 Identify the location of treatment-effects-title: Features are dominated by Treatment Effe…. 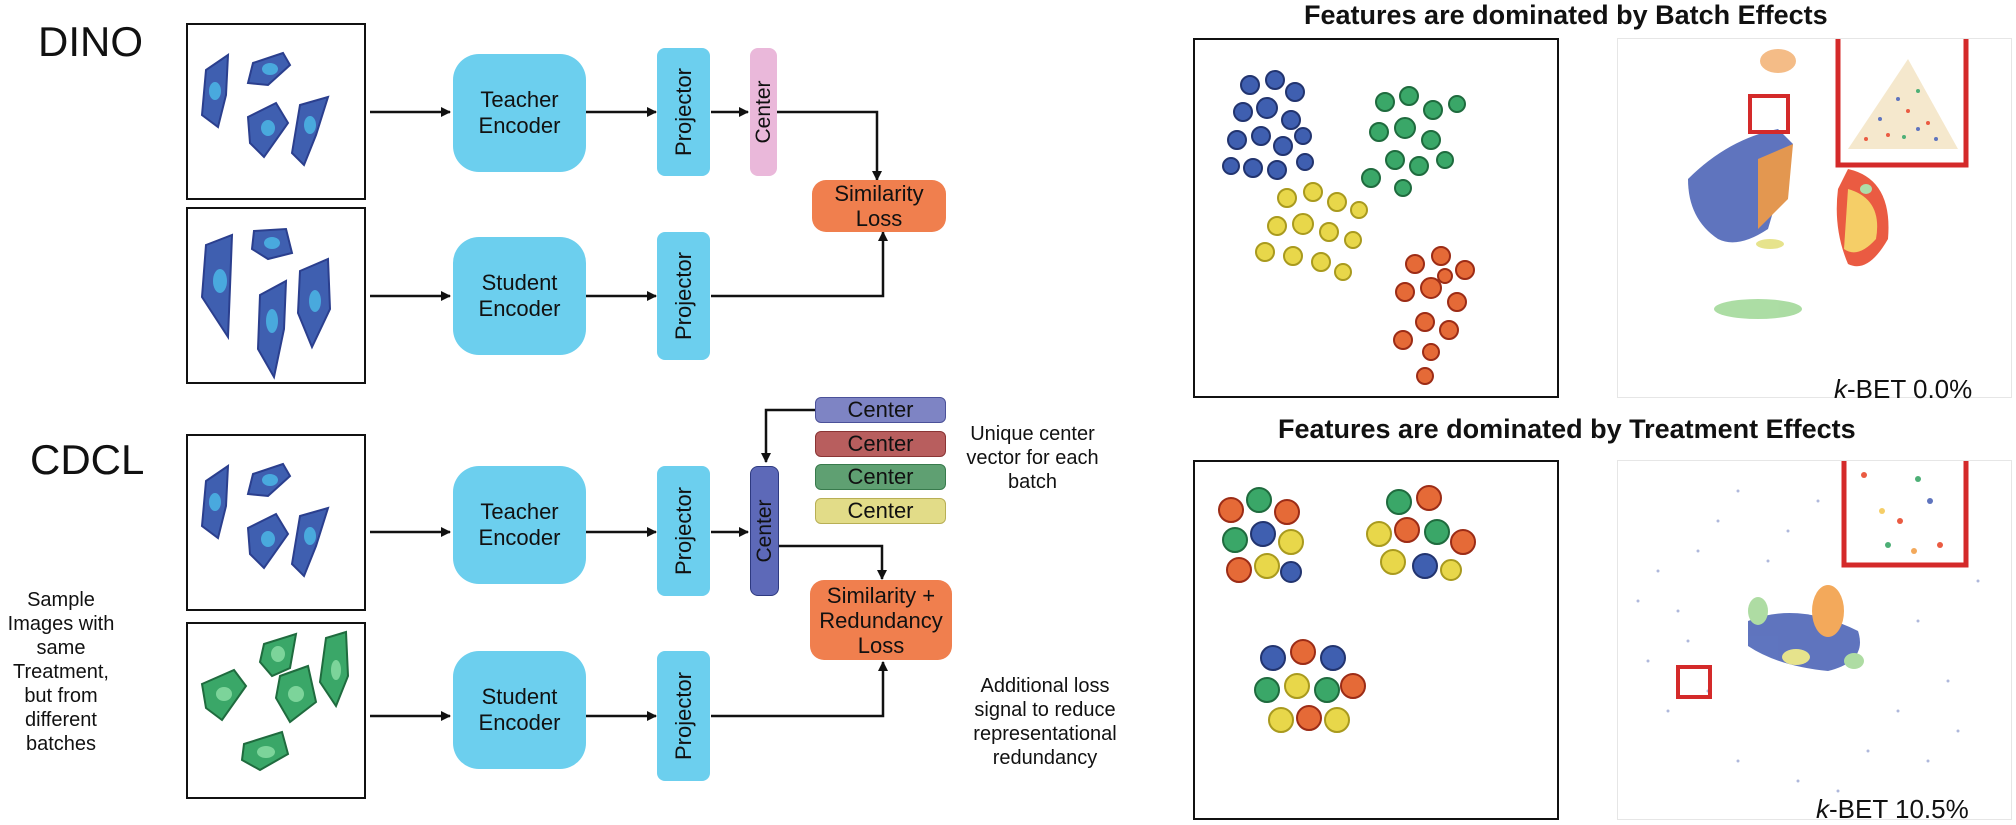
(1567, 429).